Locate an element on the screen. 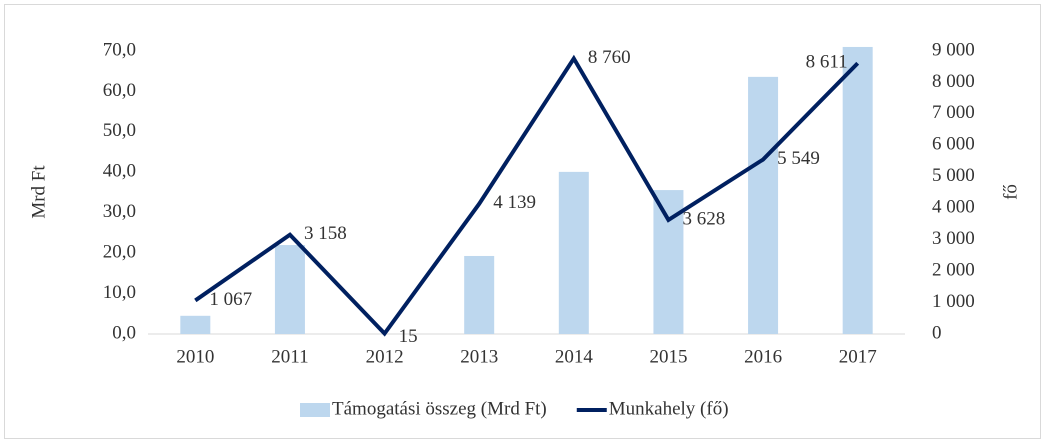 This screenshot has width=1046, height=443. y-axis-title: Mrd Ft is located at coordinates (38, 192).